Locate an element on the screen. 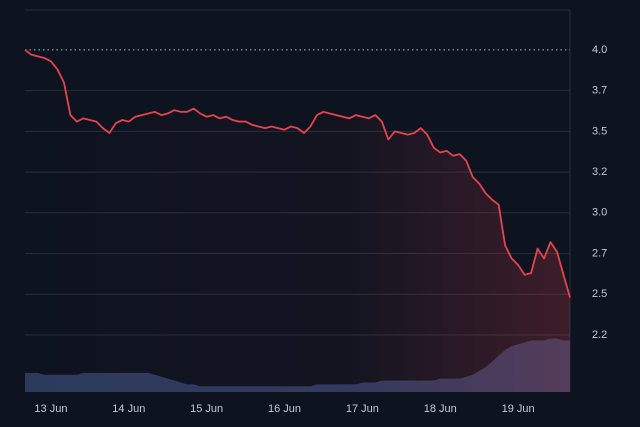 The height and width of the screenshot is (427, 640). x-tick-label: 18 Jun is located at coordinates (440, 409).